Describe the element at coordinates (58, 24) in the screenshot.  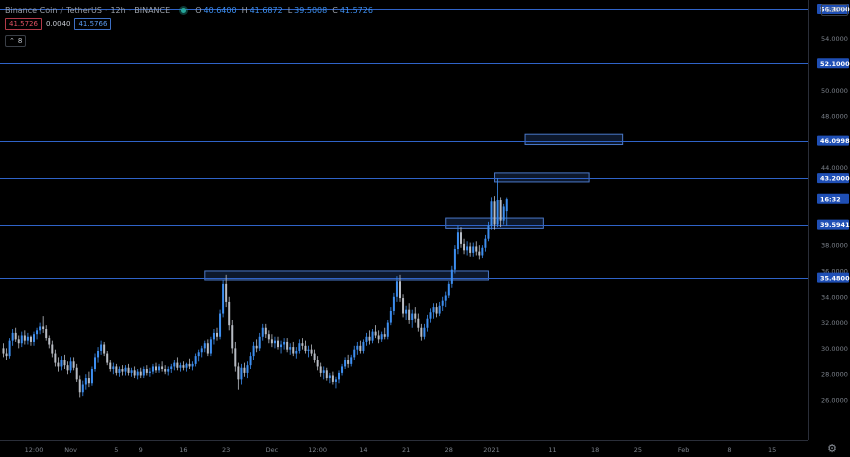
I see `trade-buttons: 41.5726 0.0040 41.5766` at that location.